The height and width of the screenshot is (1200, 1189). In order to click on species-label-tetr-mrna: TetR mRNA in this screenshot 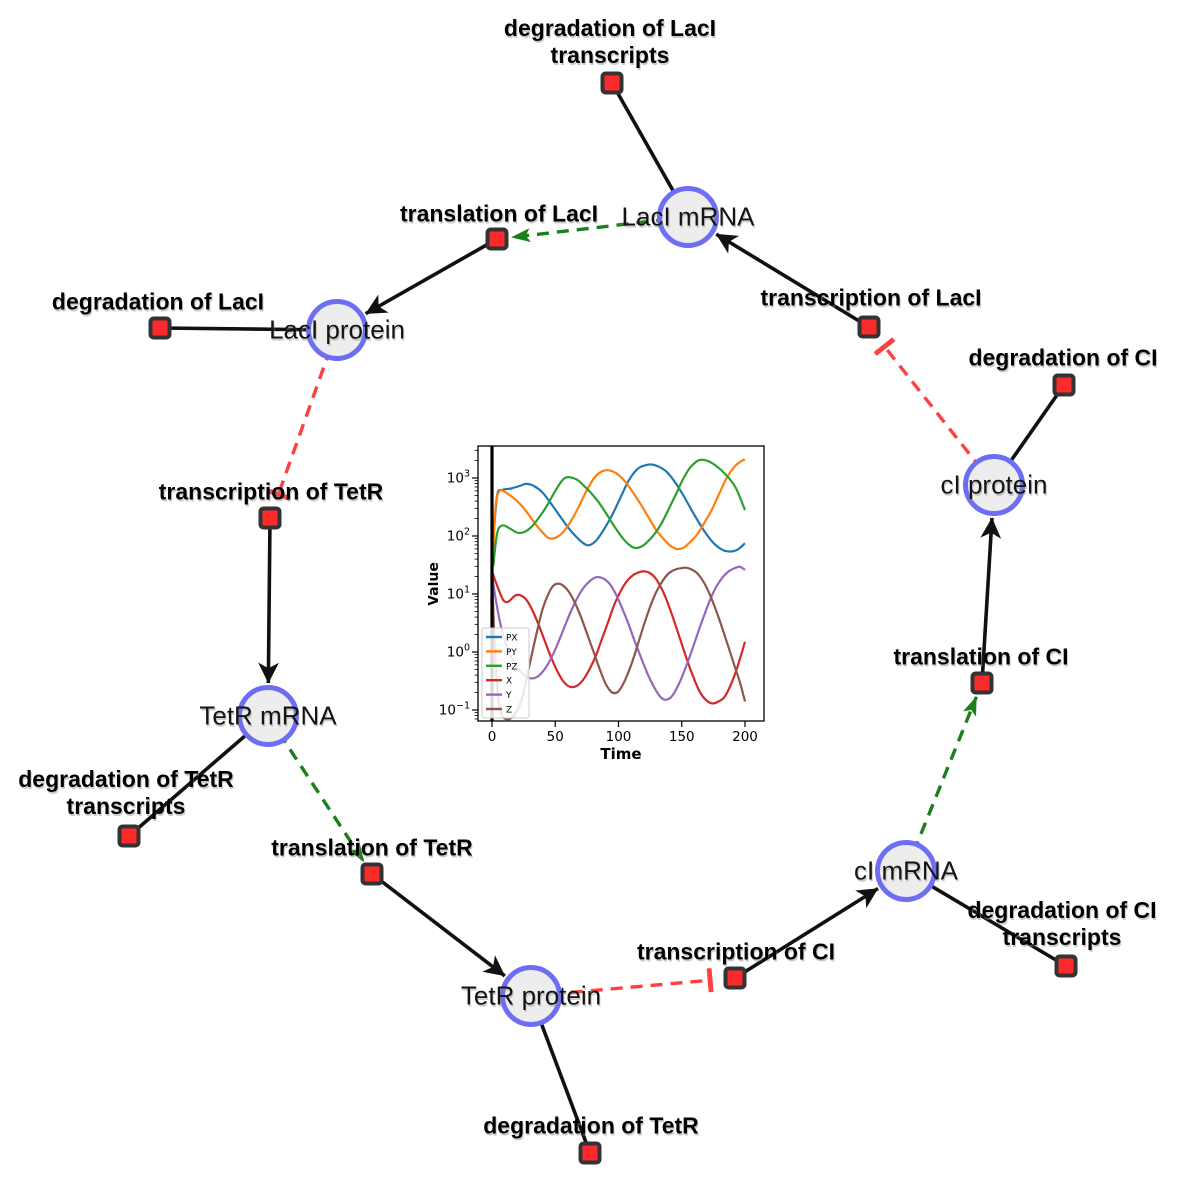, I will do `click(268, 715)`.